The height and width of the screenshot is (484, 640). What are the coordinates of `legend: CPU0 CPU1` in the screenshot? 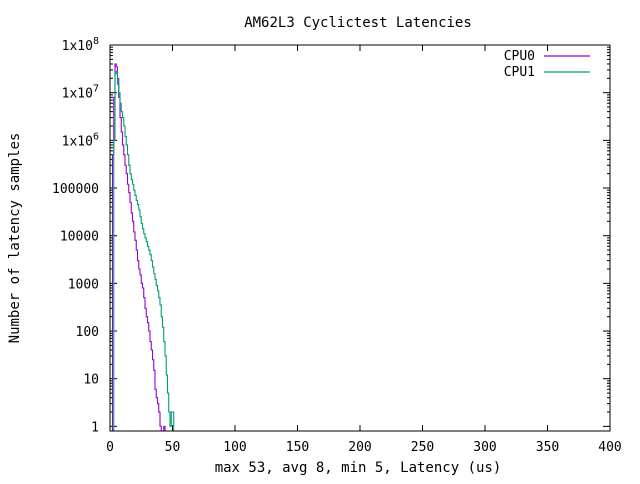 It's located at (547, 64).